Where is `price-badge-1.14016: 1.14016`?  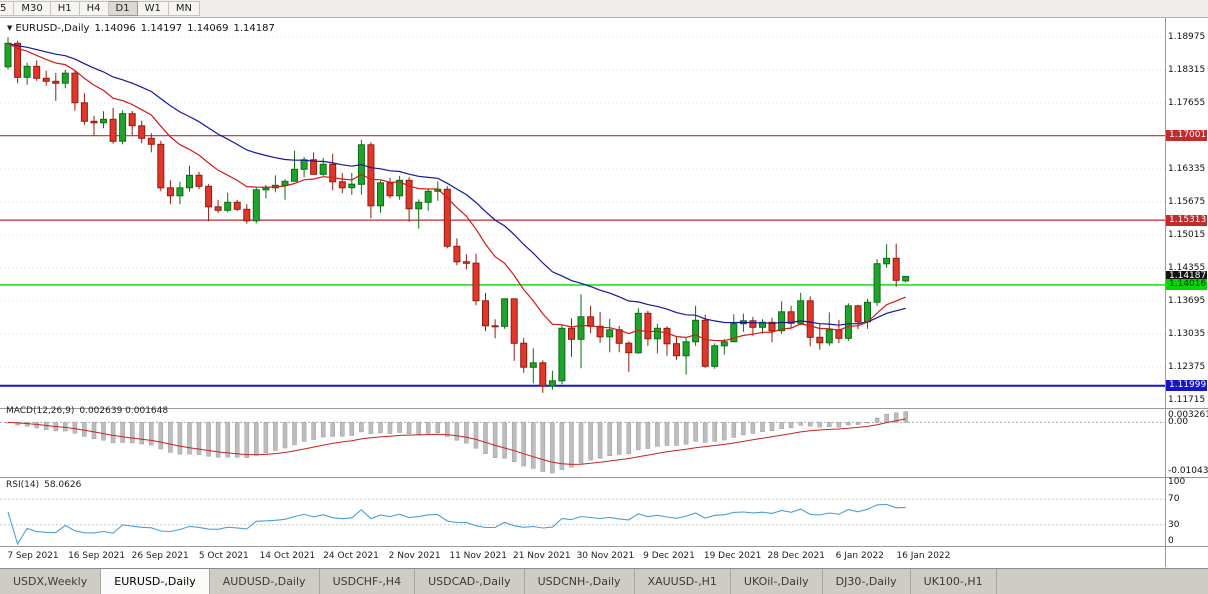 price-badge-1.14016: 1.14016 is located at coordinates (1186, 285).